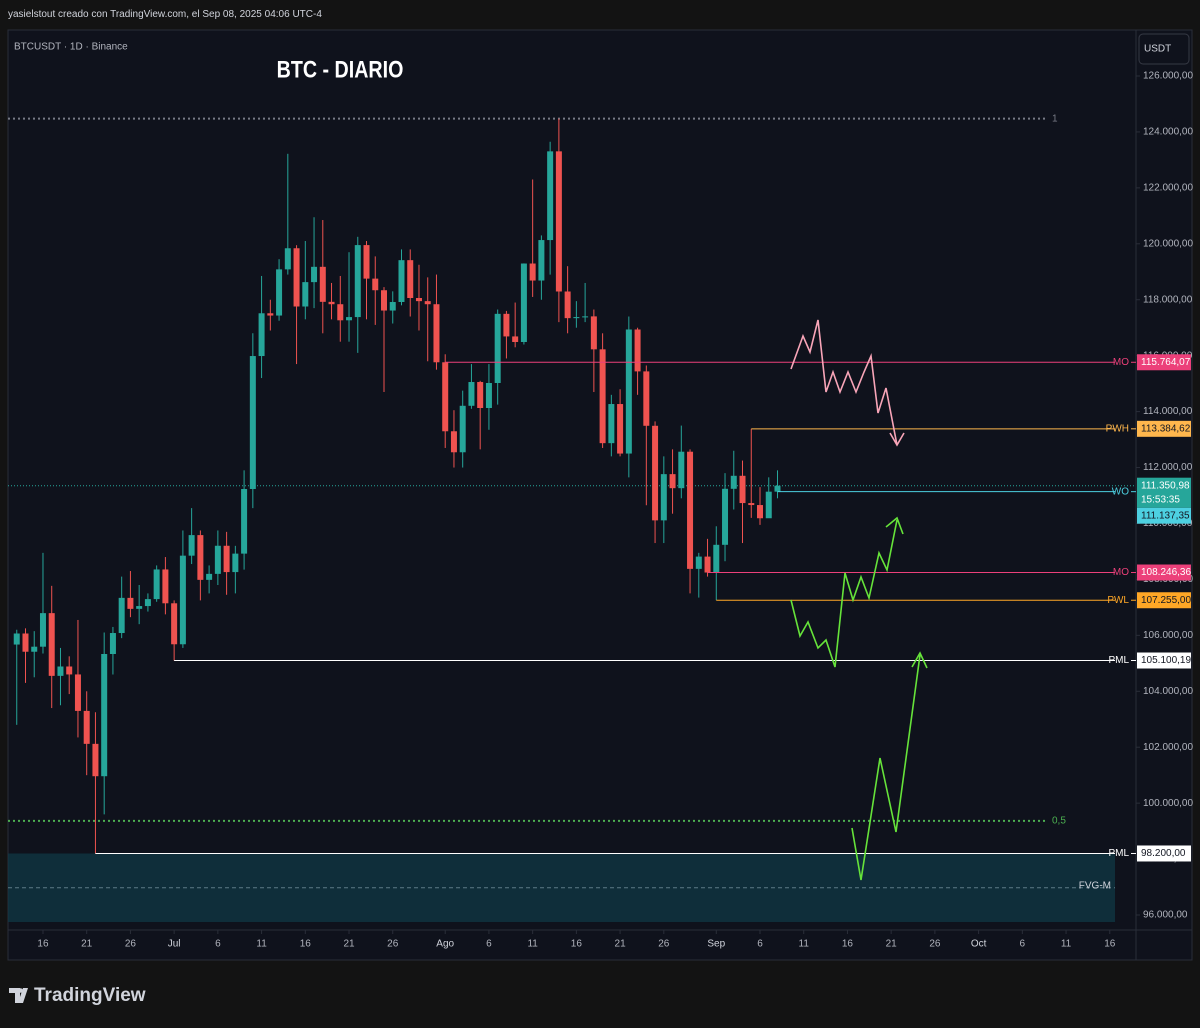 Image resolution: width=1200 pixels, height=1028 pixels. Describe the element at coordinates (1168, 299) in the screenshot. I see `y-tick-label: 118.000,00` at that location.